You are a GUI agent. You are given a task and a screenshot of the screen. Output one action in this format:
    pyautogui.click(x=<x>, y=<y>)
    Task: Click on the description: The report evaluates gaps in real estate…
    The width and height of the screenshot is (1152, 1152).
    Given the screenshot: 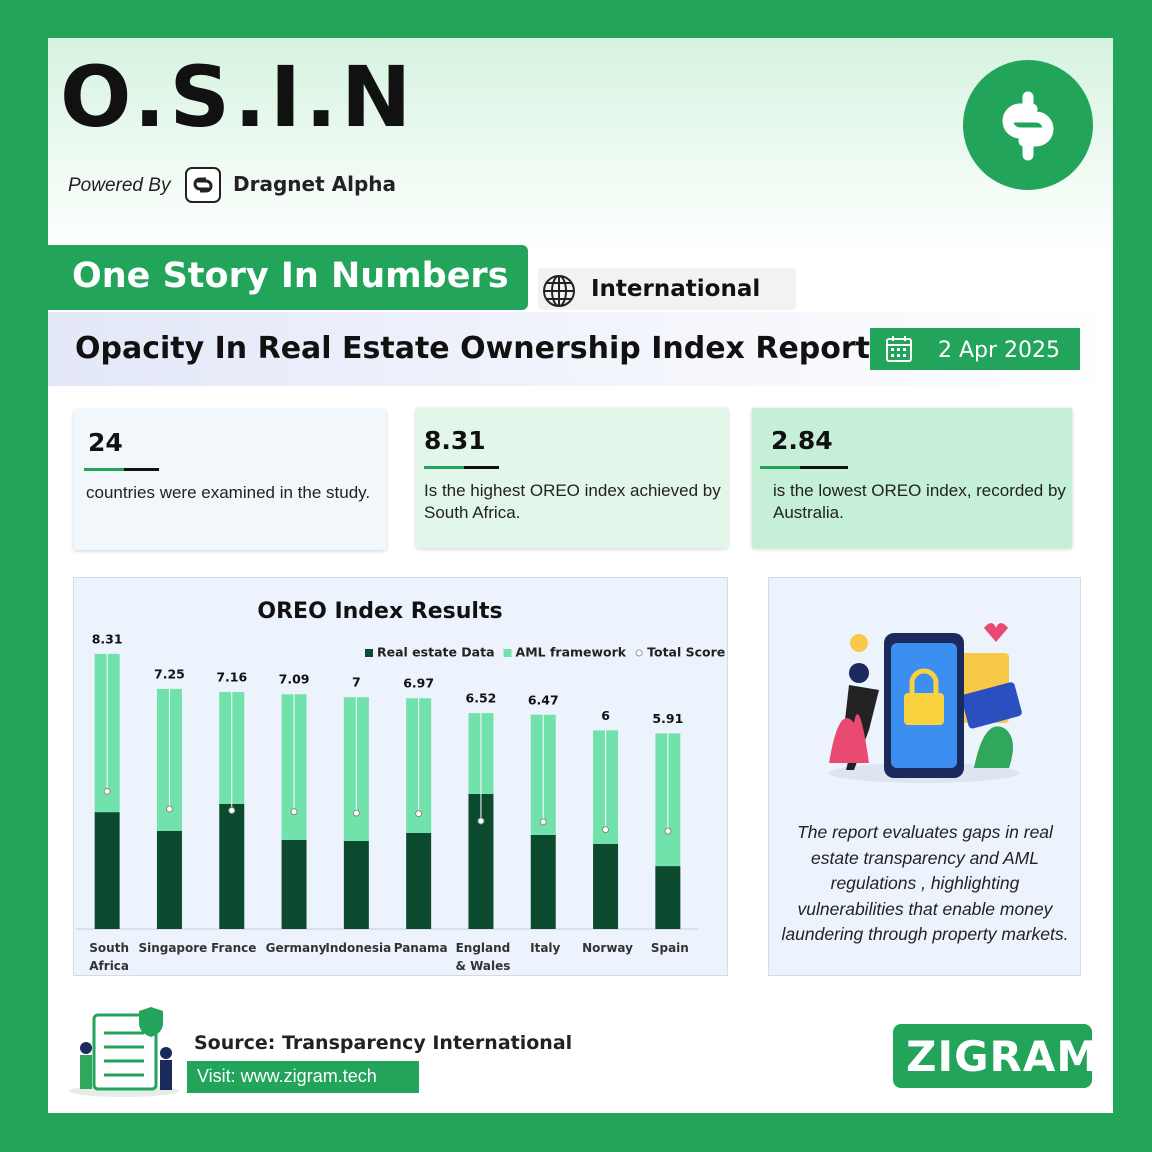 What is the action you would take?
    pyautogui.click(x=925, y=883)
    